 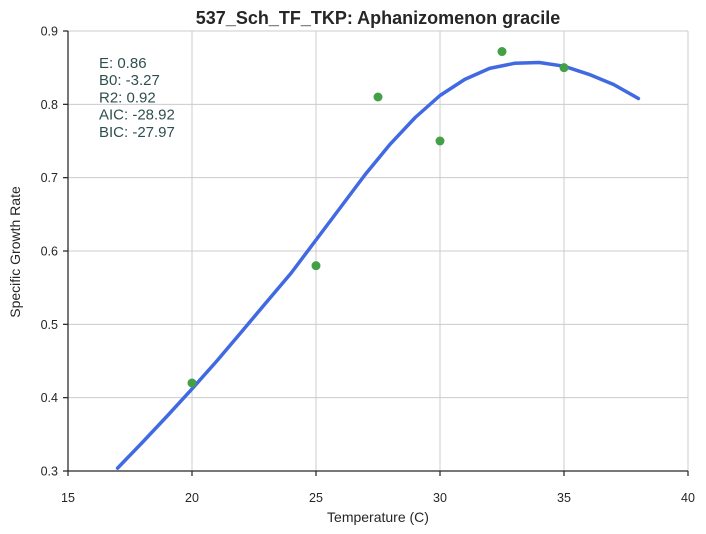 What do you see at coordinates (49, 472) in the screenshot?
I see `y-tick-label: 0.3` at bounding box center [49, 472].